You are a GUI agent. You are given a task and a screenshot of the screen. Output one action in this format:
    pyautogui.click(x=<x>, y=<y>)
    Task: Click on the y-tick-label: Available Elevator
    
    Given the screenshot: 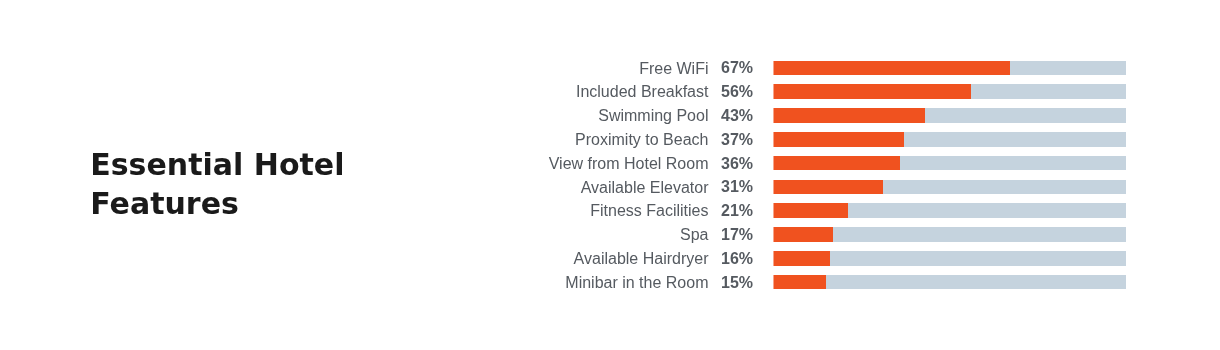 What is the action you would take?
    pyautogui.click(x=645, y=187)
    